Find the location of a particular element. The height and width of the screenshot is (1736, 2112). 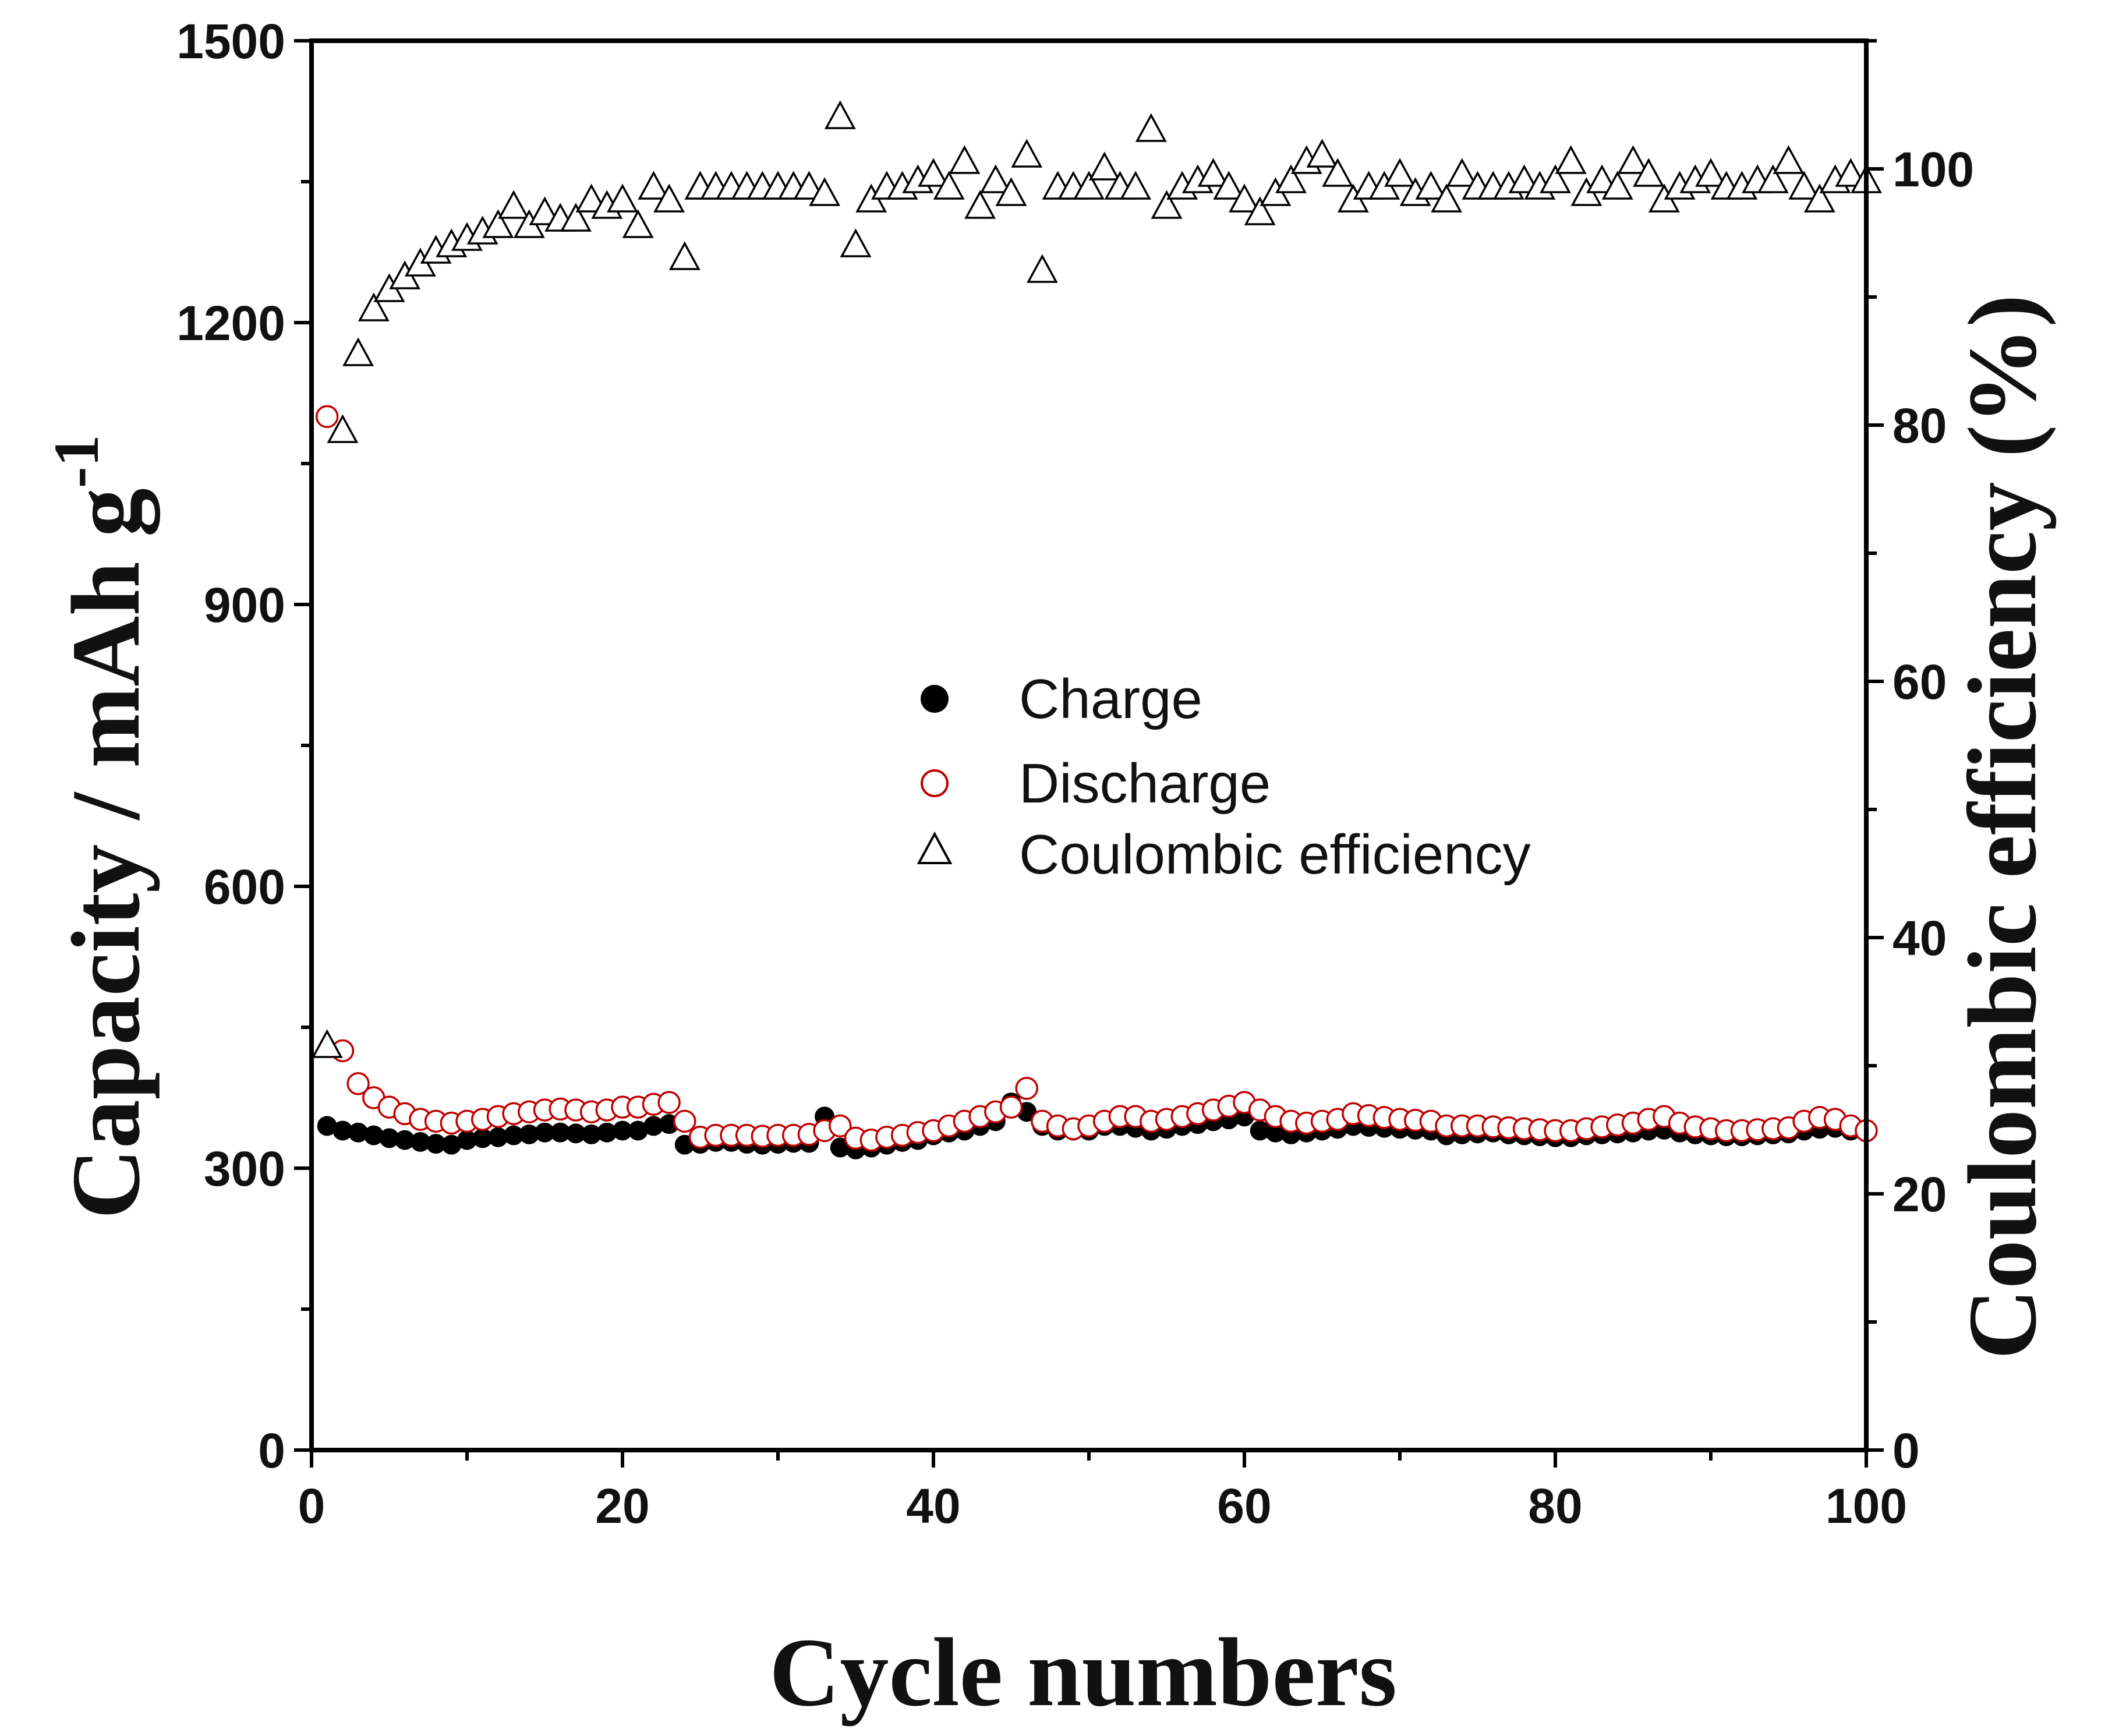

legend-charge-label: Charge is located at coordinates (1111, 699).